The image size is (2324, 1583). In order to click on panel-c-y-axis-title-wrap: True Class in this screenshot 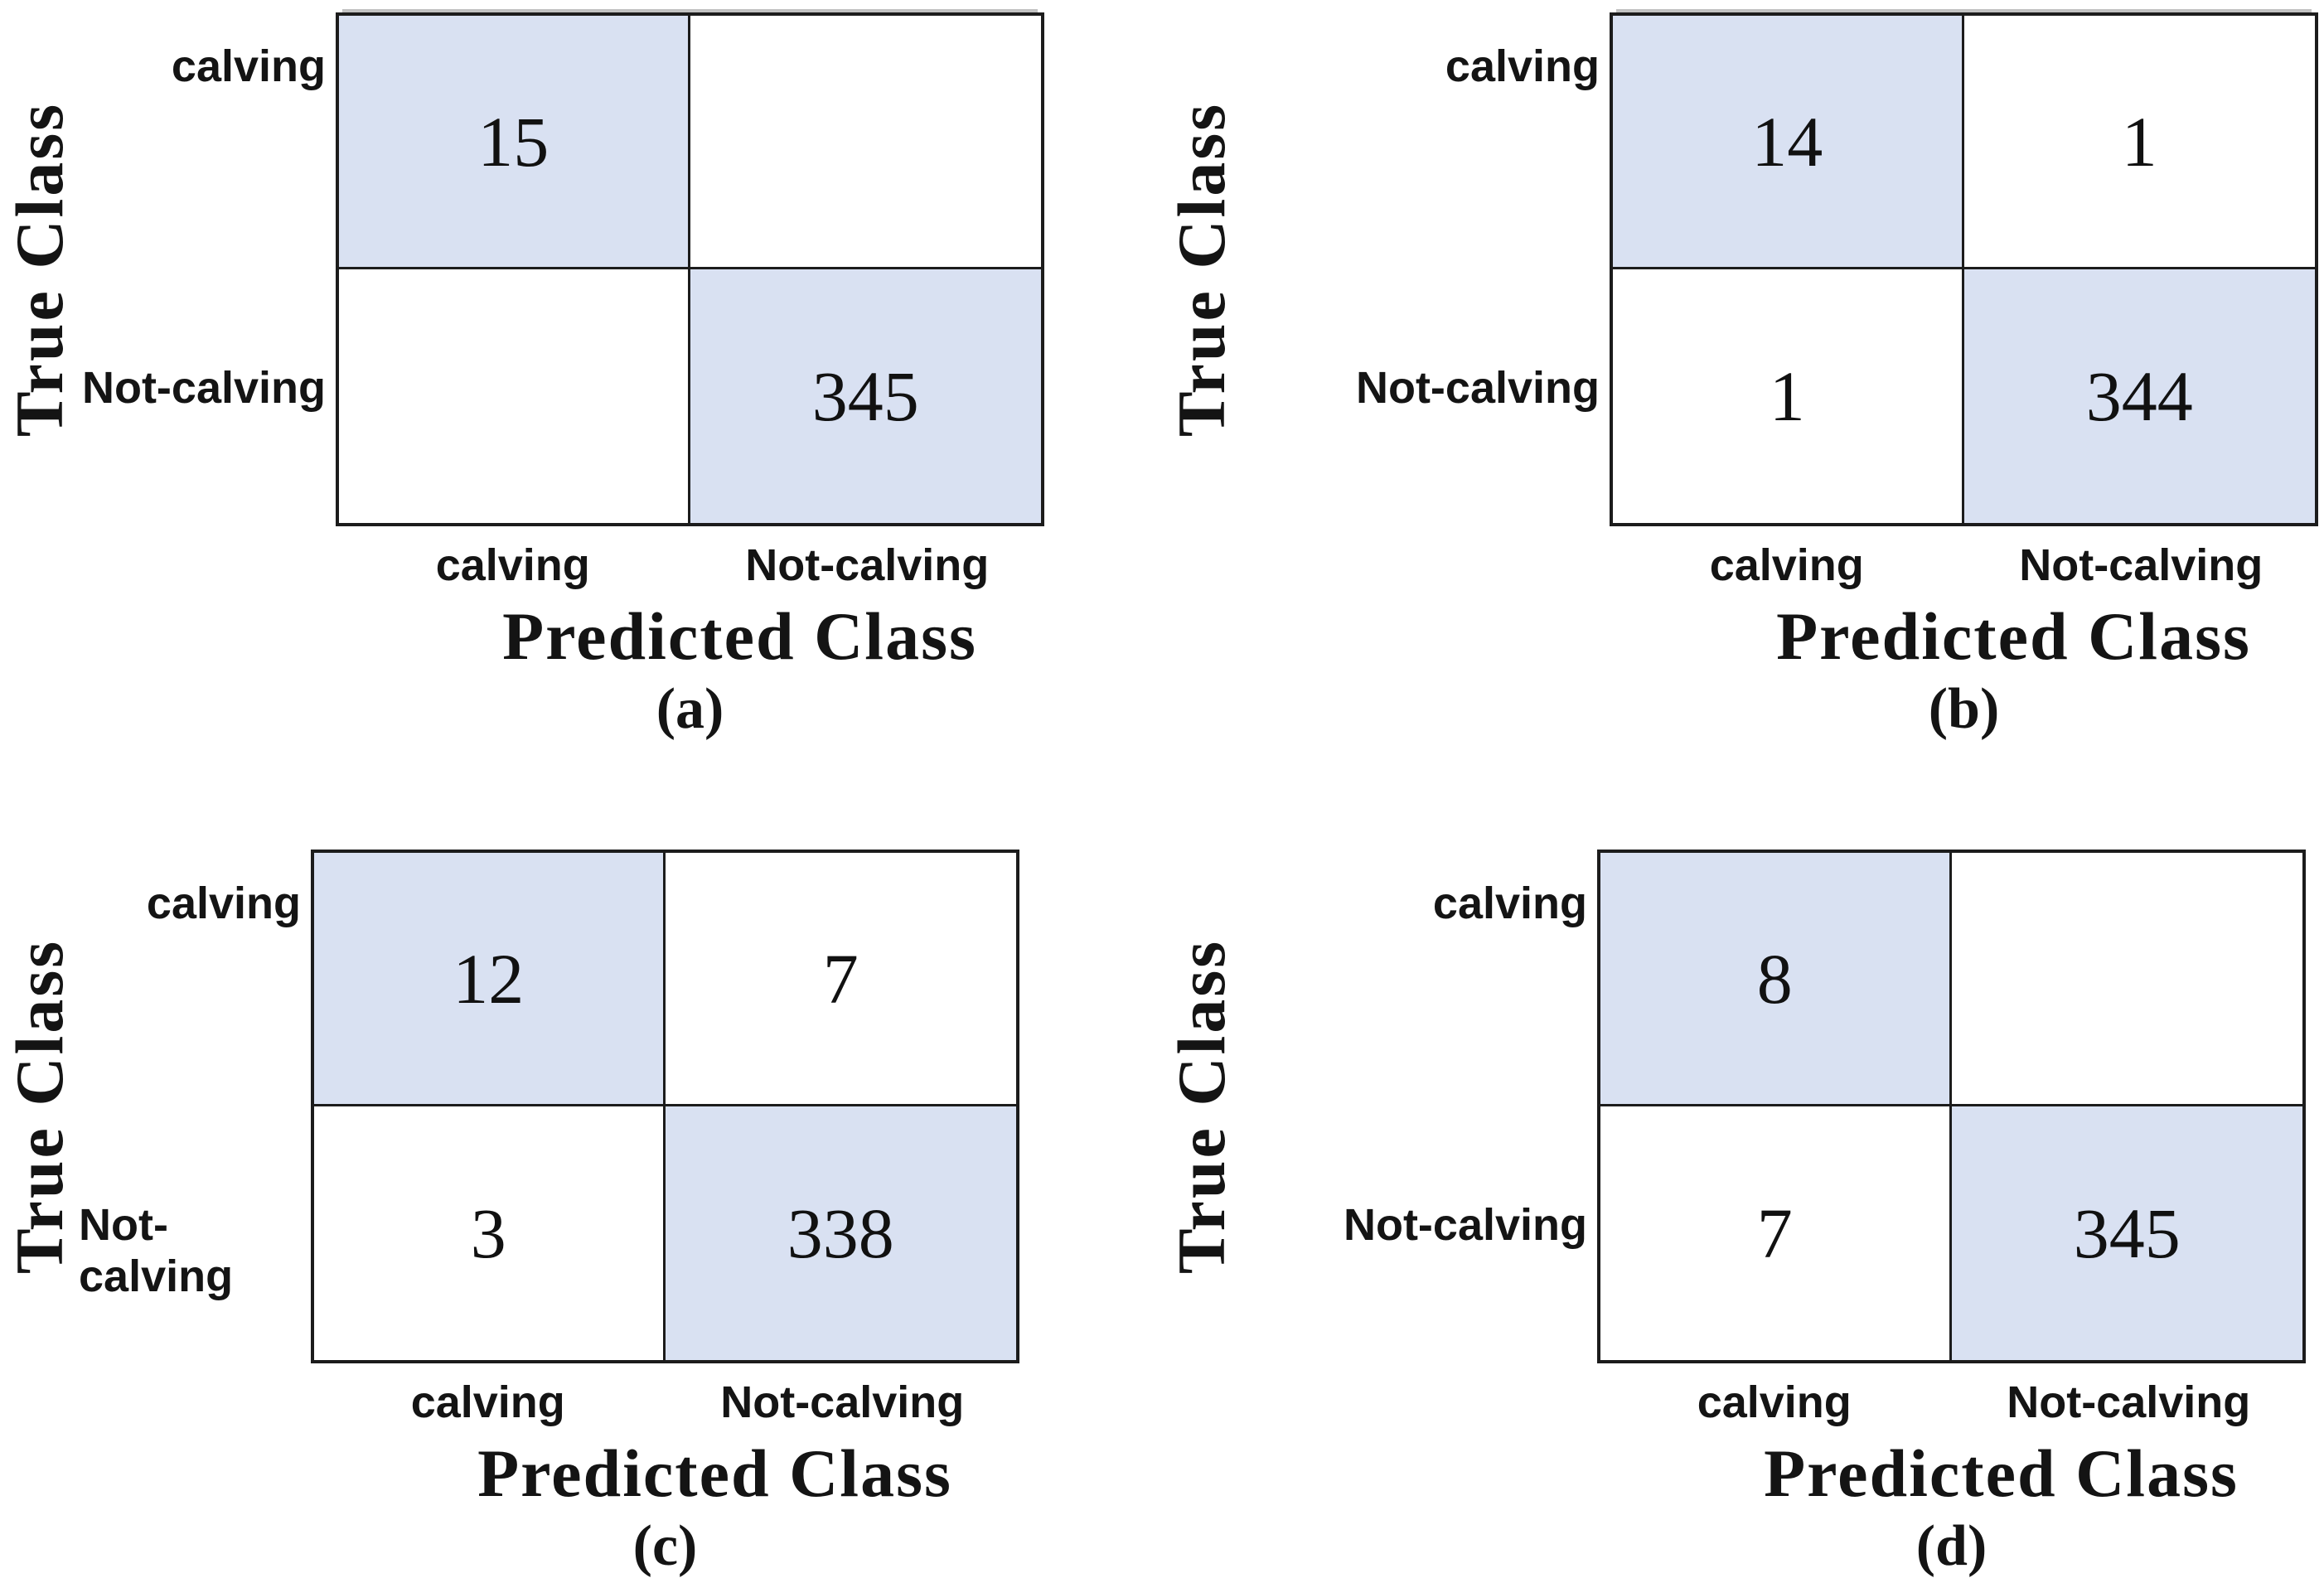, I will do `click(39, 1106)`.